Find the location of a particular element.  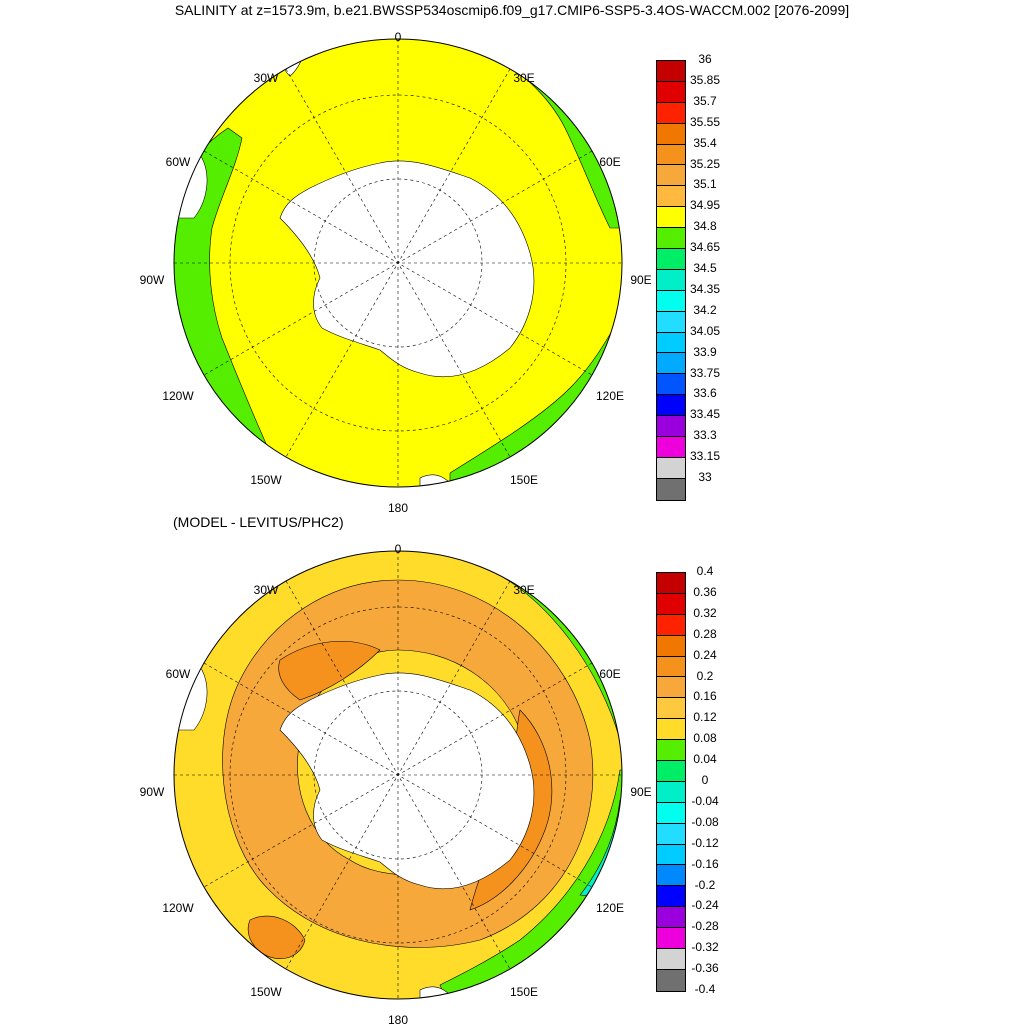

lon-label-bottom-9: 90W is located at coordinates (152, 792).